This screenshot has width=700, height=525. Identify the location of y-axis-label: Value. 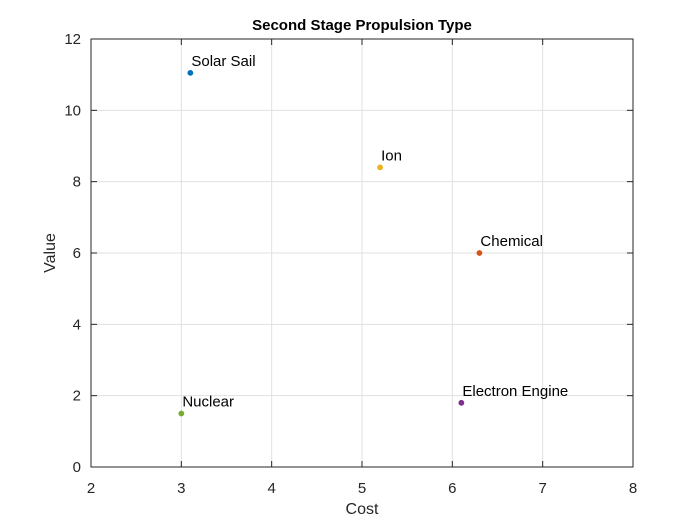
(50, 253).